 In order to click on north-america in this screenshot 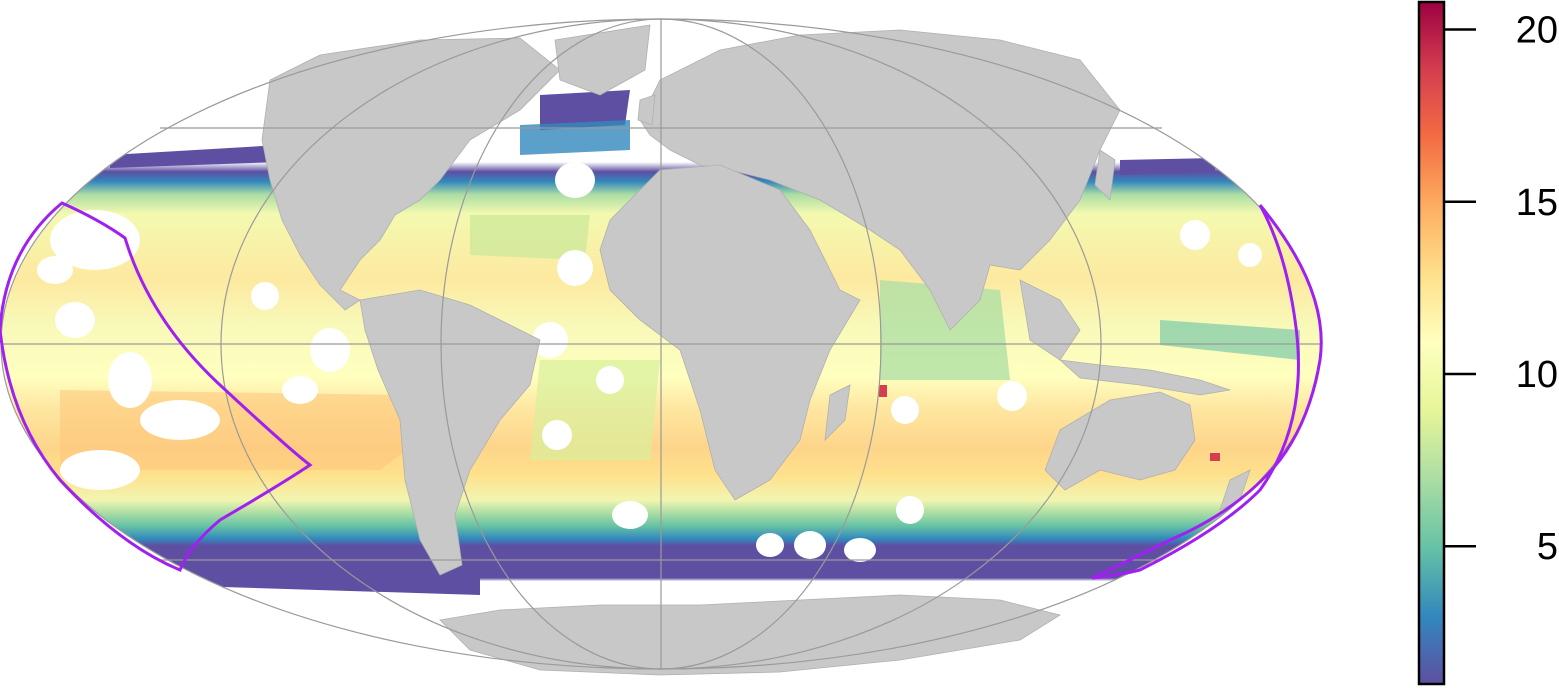, I will do `click(411, 174)`.